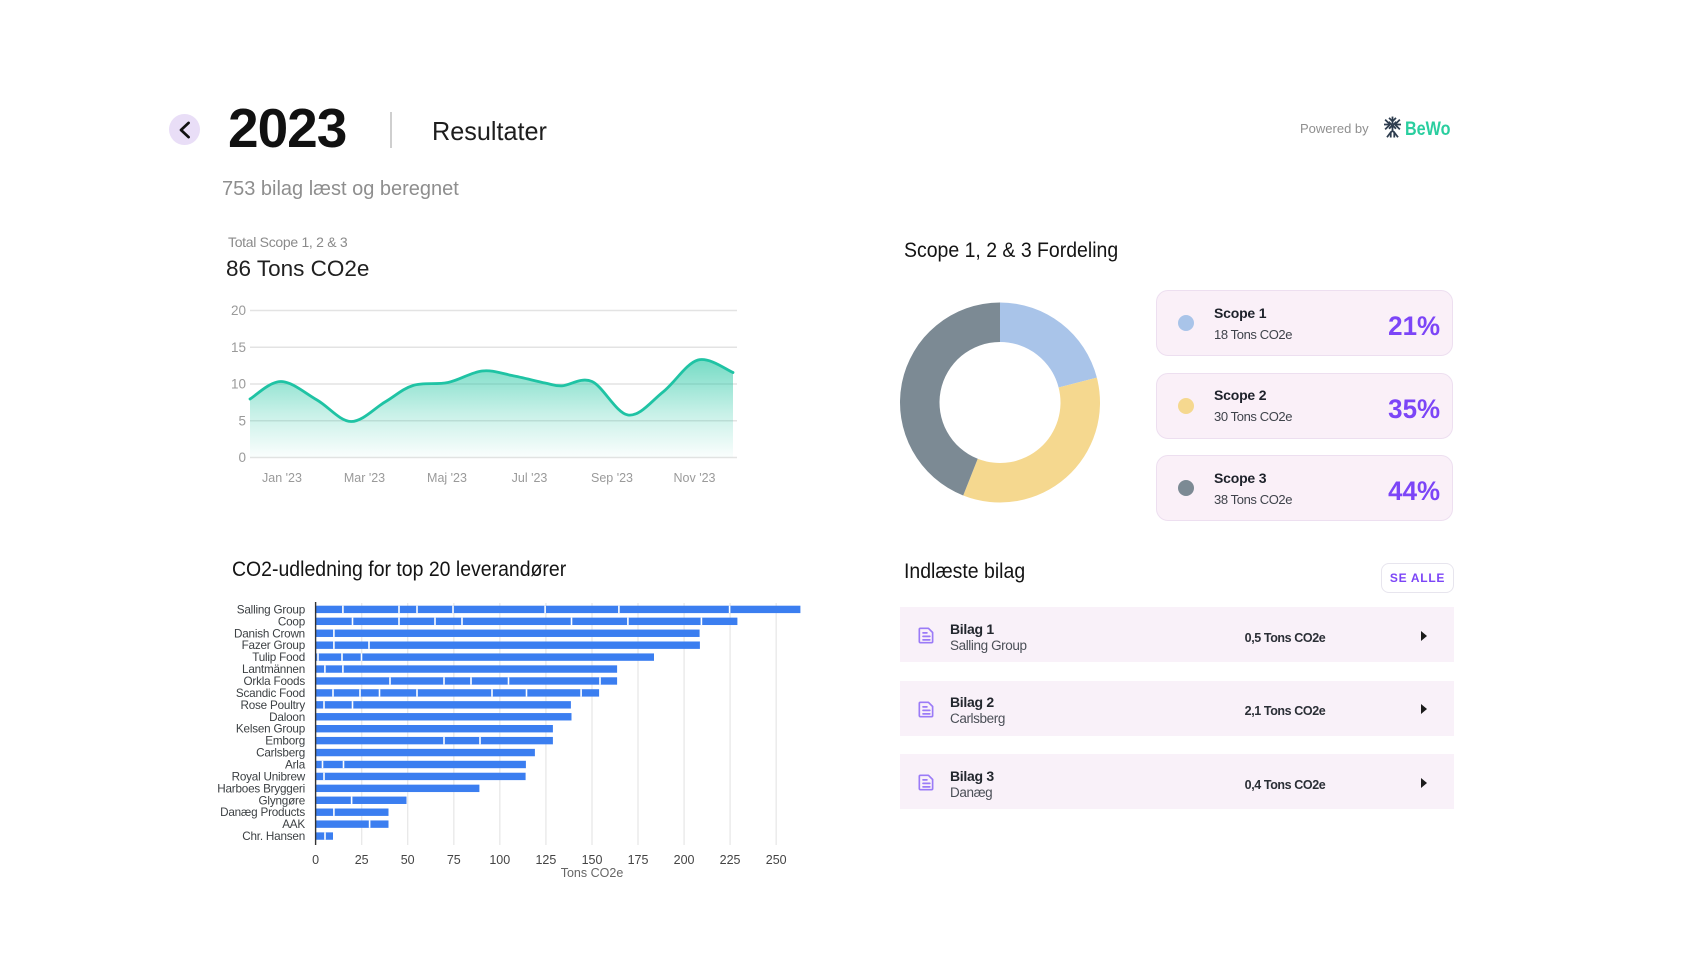  I want to click on svg-text: Rose Poultry, so click(272, 705).